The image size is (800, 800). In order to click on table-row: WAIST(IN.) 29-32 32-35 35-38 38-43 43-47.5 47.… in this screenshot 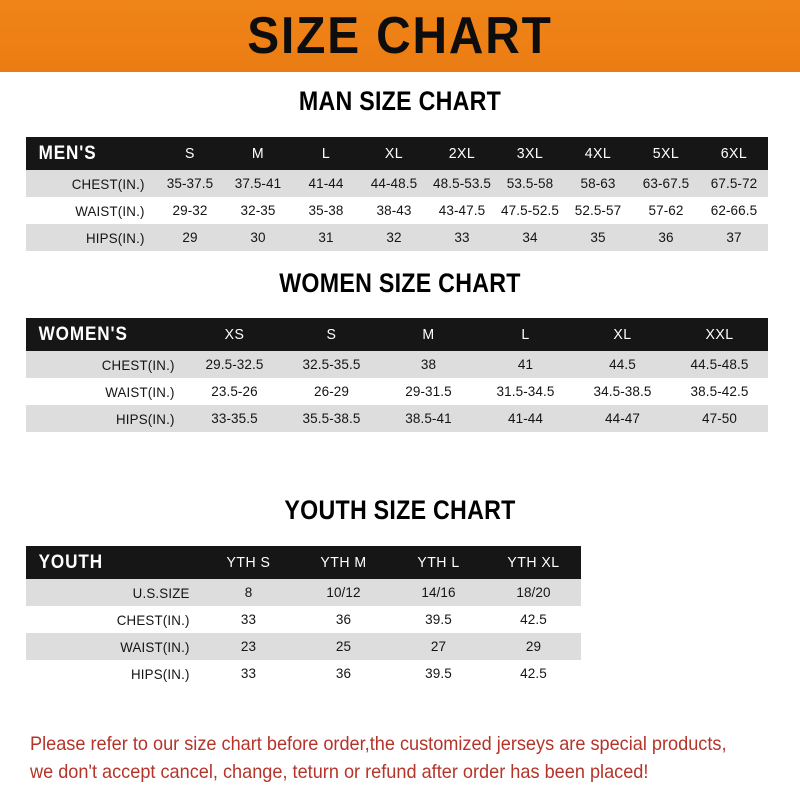, I will do `click(397, 210)`.